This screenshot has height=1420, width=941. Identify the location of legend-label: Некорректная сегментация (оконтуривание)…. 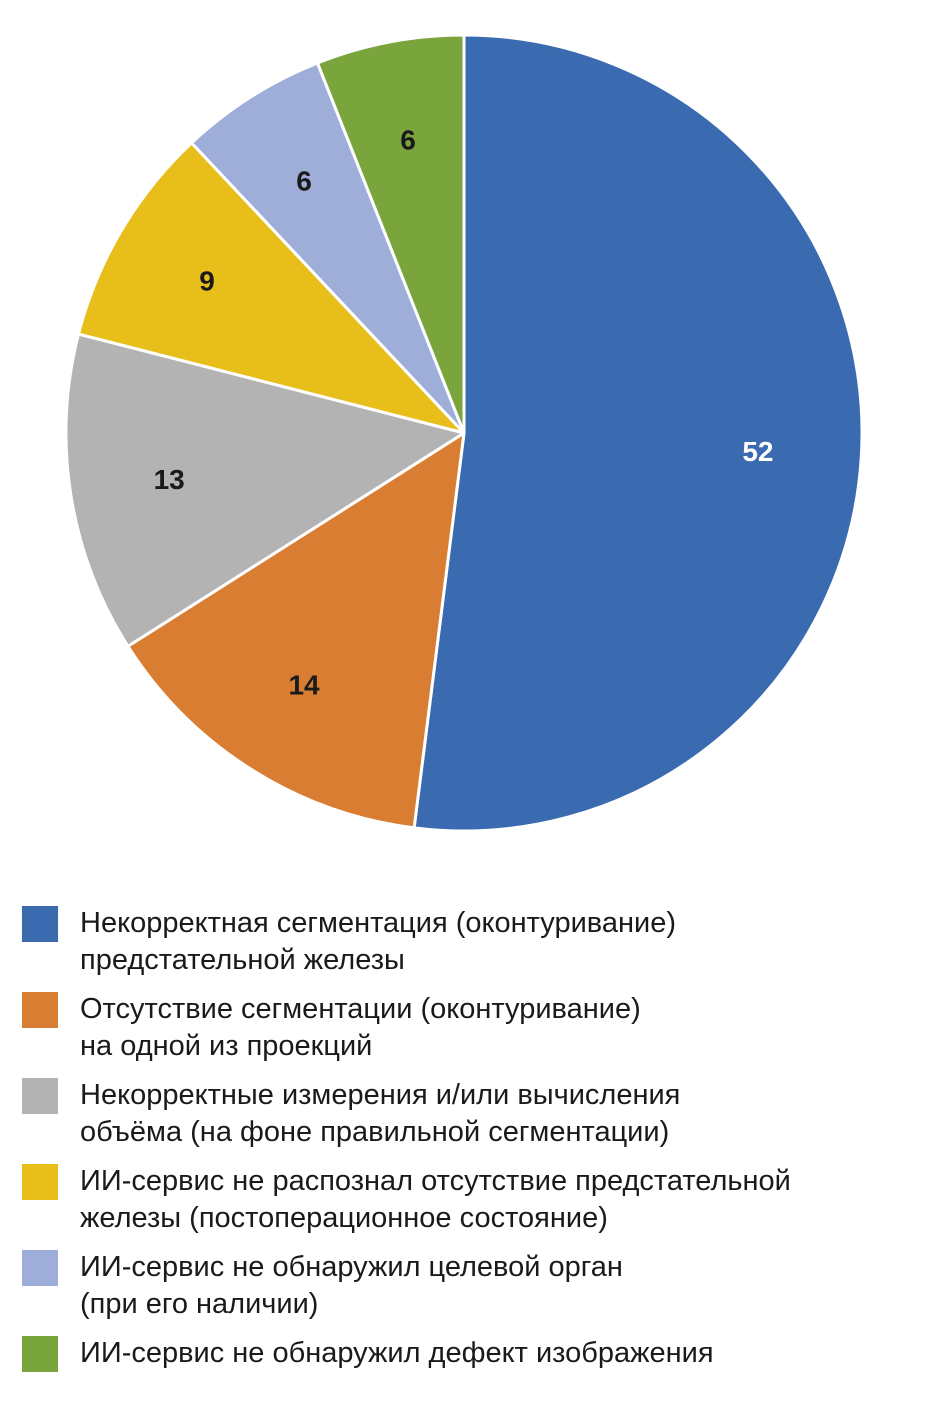
(378, 941).